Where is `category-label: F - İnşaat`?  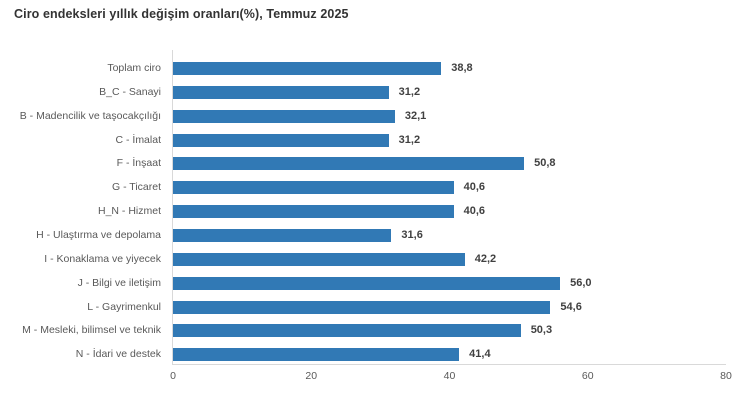 category-label: F - İnşaat is located at coordinates (138, 163).